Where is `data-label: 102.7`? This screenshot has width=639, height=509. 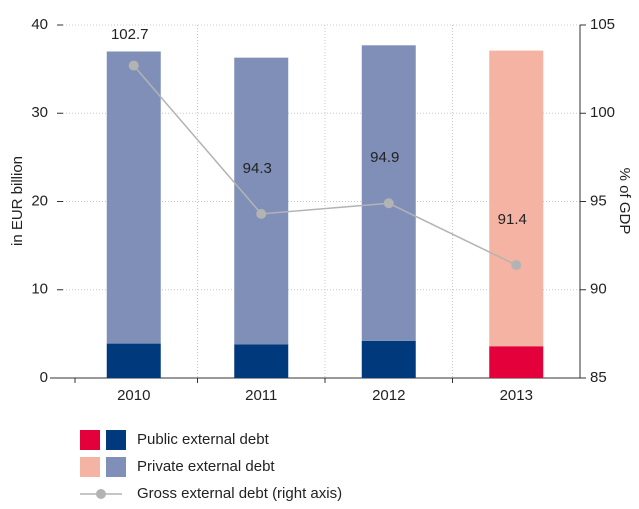
data-label: 102.7 is located at coordinates (130, 34).